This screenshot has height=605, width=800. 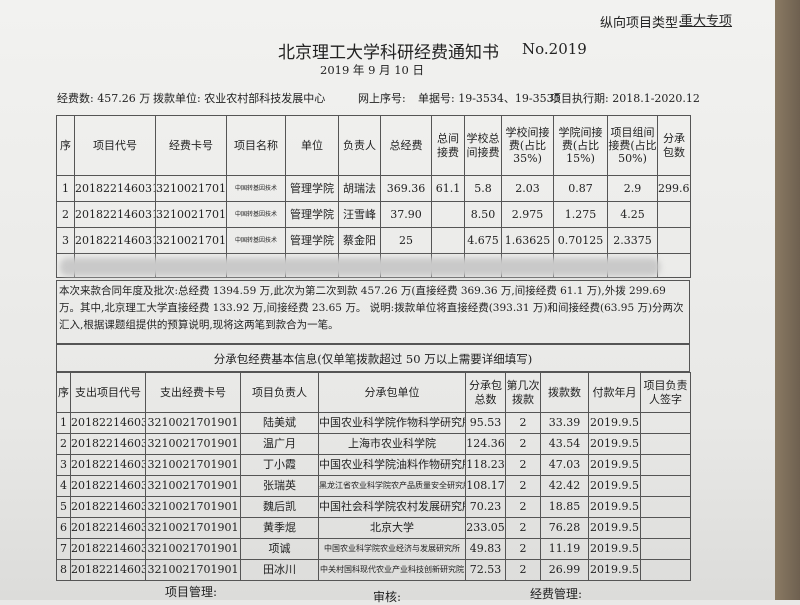 I want to click on table-cell: 4.25, so click(x=632, y=214).